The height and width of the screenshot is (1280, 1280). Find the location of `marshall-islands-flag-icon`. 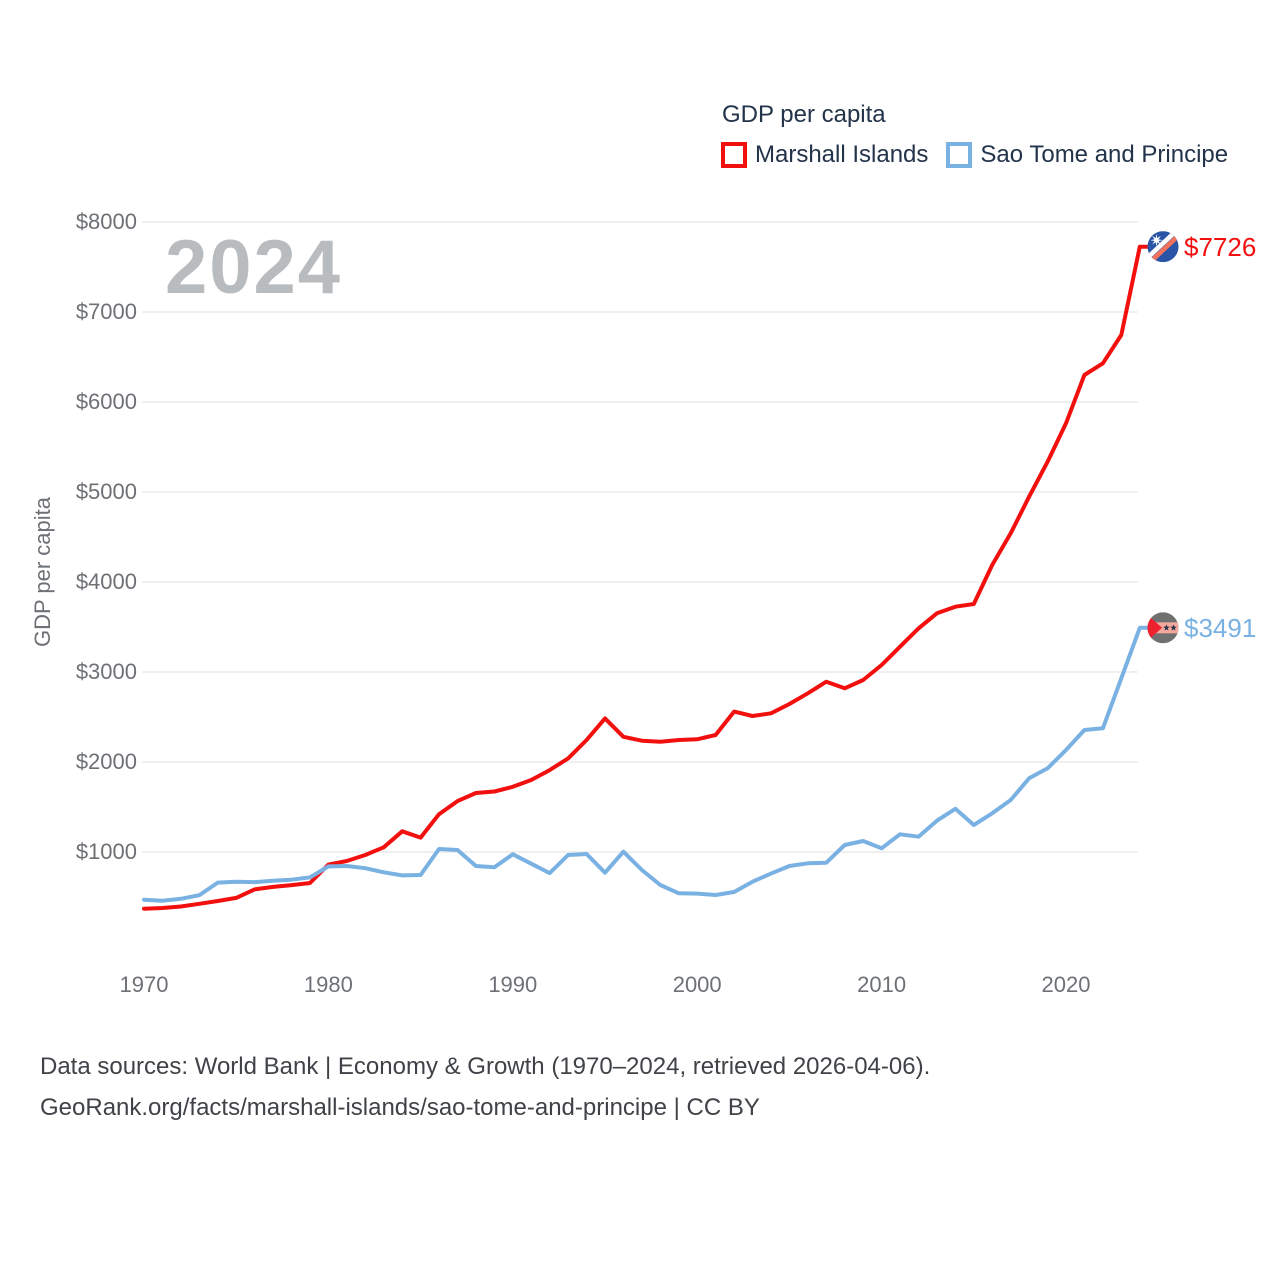

marshall-islands-flag-icon is located at coordinates (1163, 247).